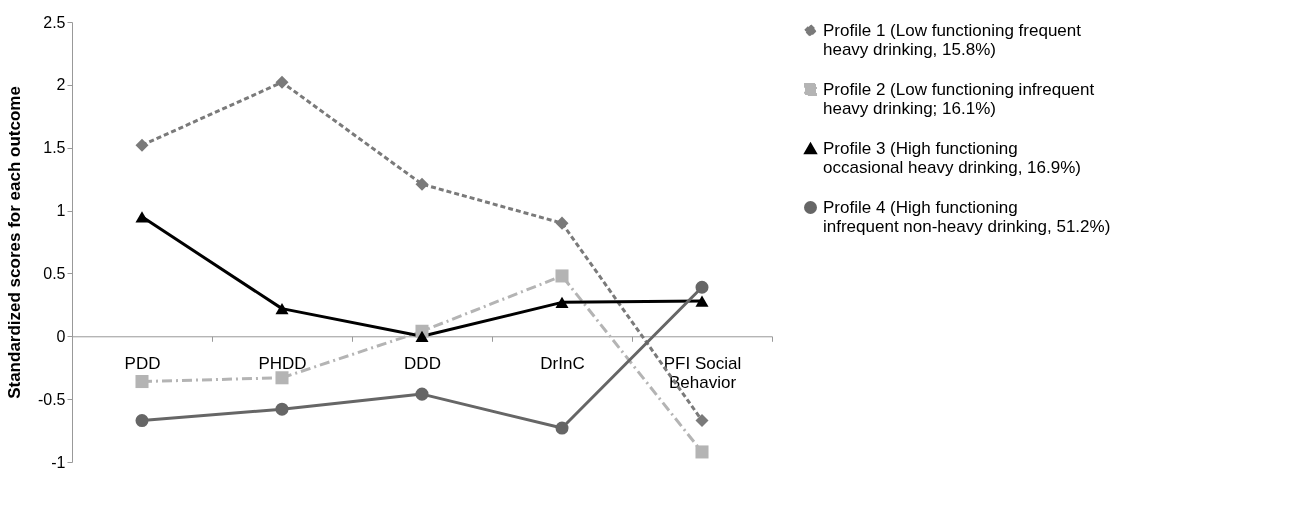 Image resolution: width=1300 pixels, height=508 pixels. Describe the element at coordinates (282, 363) in the screenshot. I see `x-tick-label: PHDD` at that location.